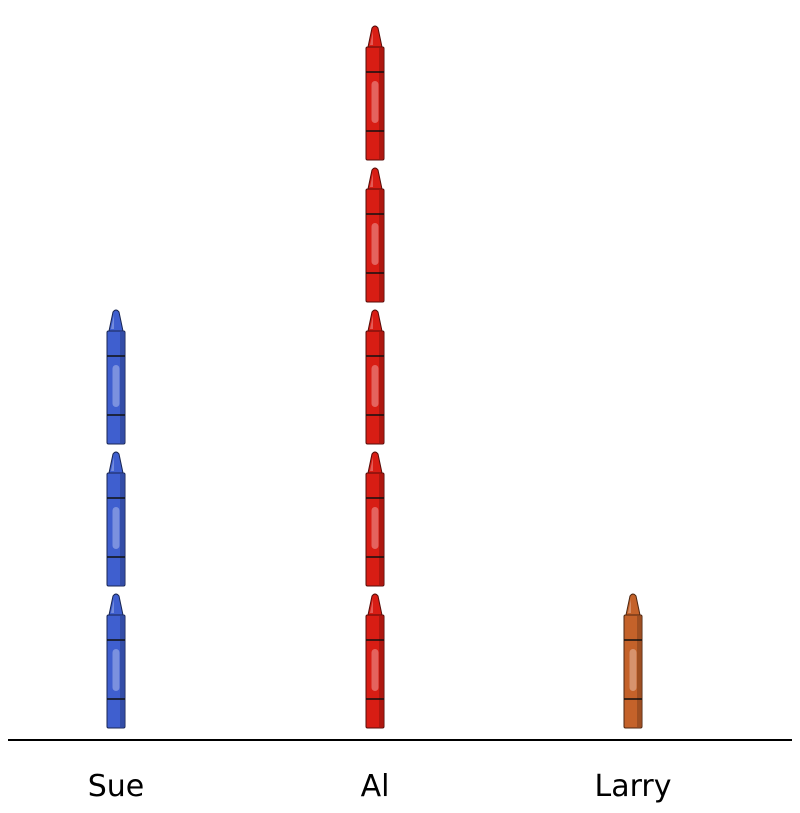 The width and height of the screenshot is (800, 813). Describe the element at coordinates (375, 786) in the screenshot. I see `category-label-al: Al` at that location.